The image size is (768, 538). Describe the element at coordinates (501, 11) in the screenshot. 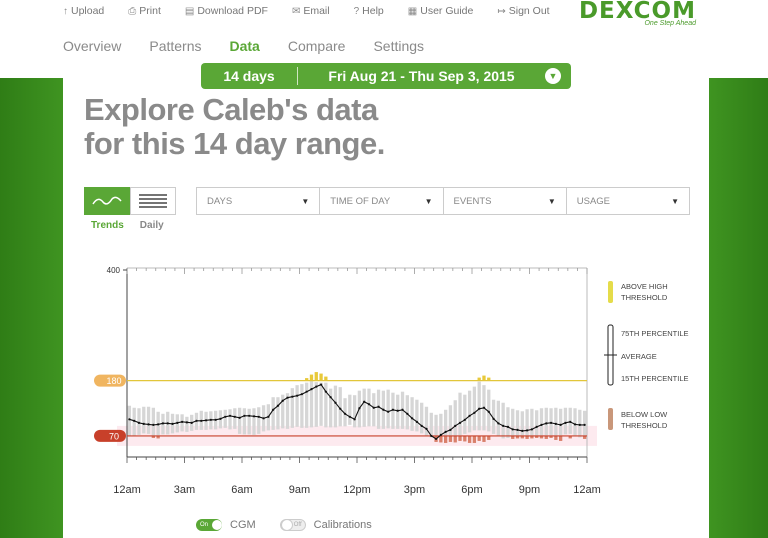

I see `sign-out-icon: ↦` at that location.